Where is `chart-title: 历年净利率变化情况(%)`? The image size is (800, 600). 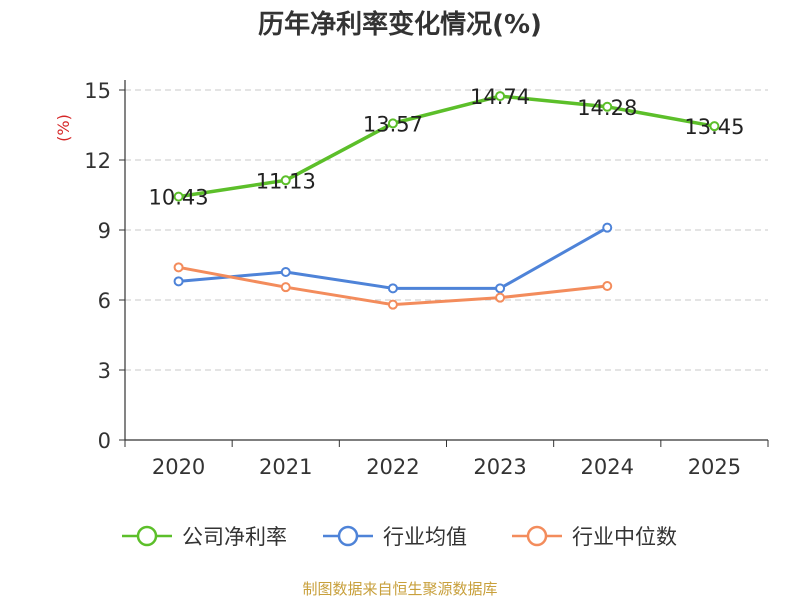
chart-title: 历年净利率变化情况(%) is located at coordinates (400, 25).